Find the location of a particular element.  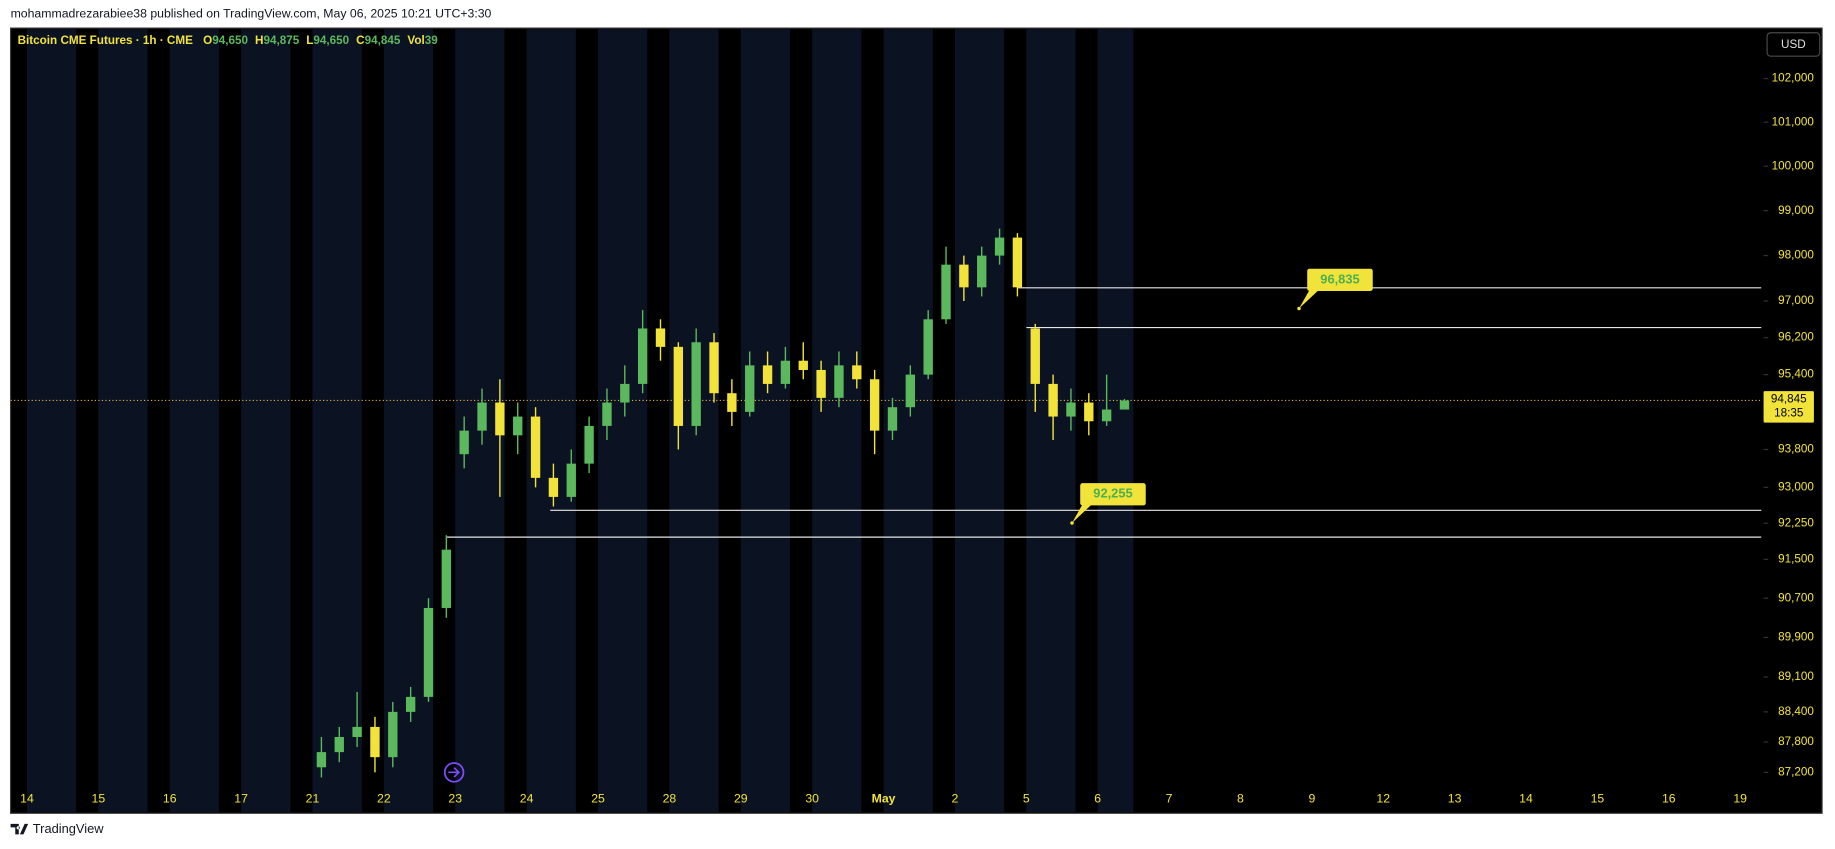

x-tick-label: 29 is located at coordinates (741, 799).